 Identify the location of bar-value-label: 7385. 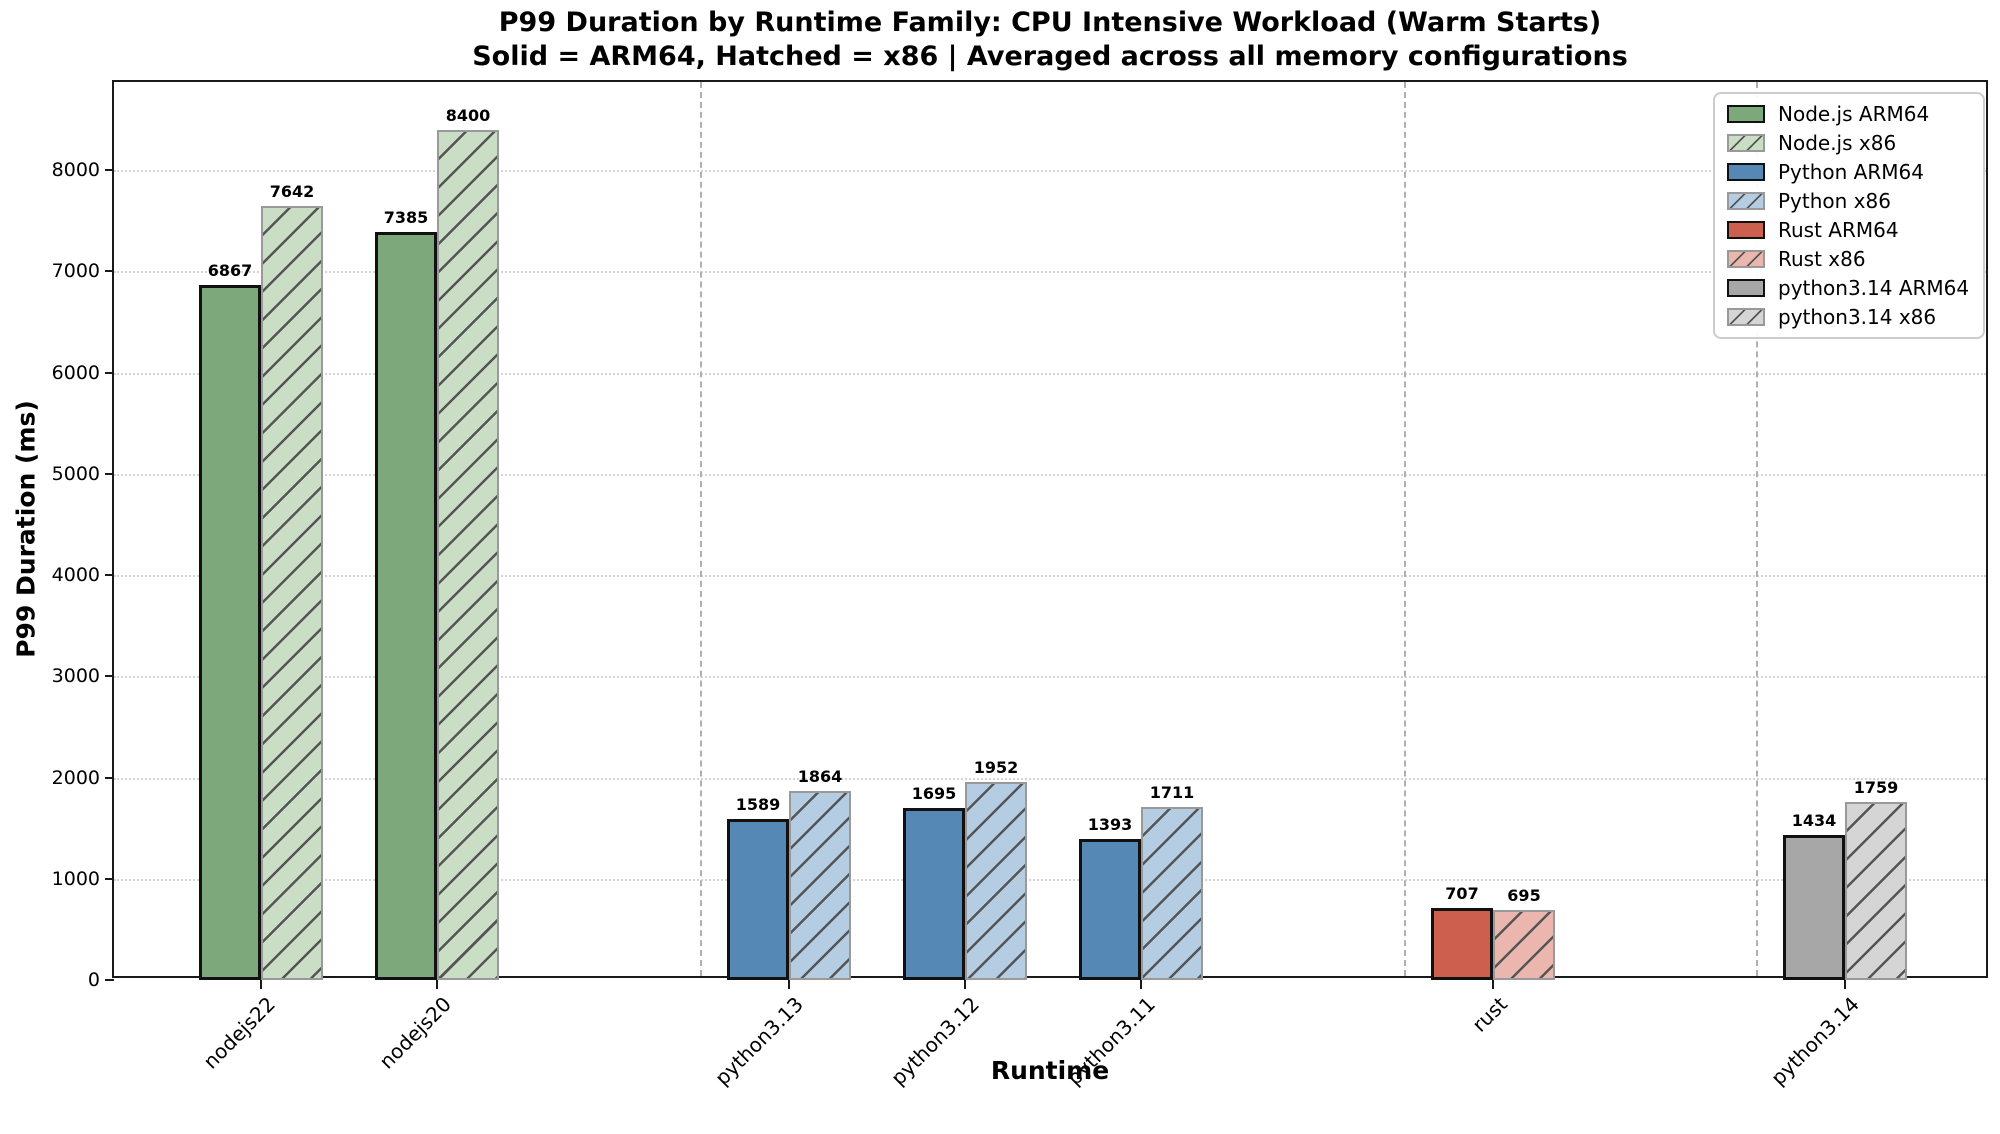
(406, 218).